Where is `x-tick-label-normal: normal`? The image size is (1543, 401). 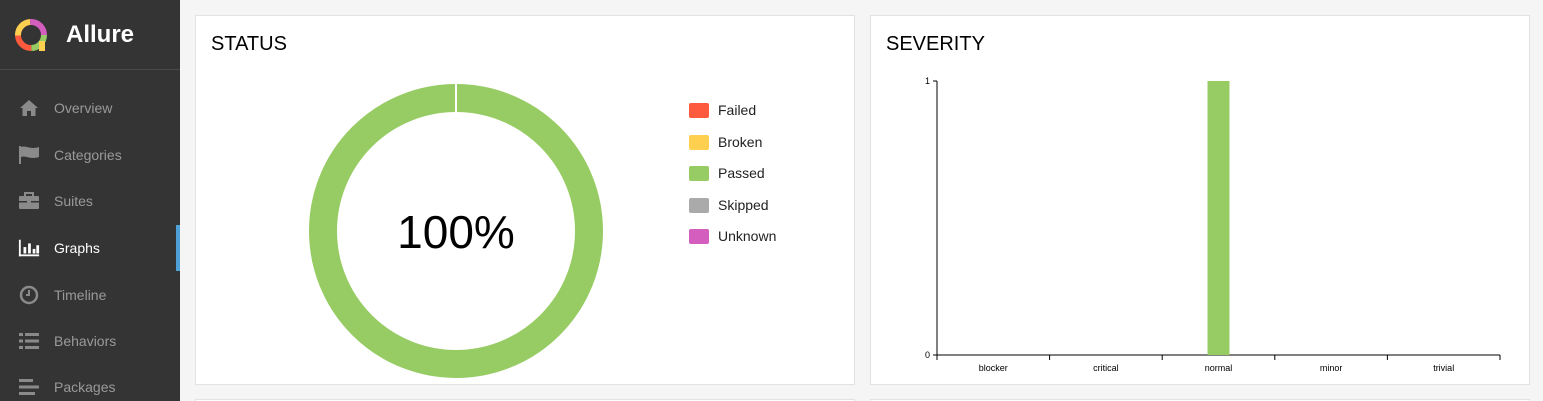 x-tick-label-normal: normal is located at coordinates (1219, 368).